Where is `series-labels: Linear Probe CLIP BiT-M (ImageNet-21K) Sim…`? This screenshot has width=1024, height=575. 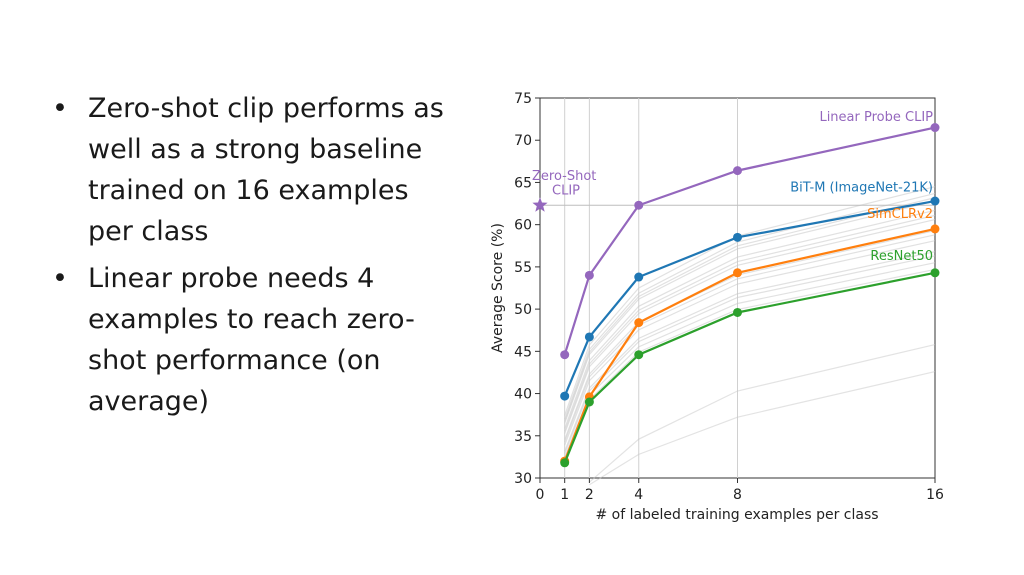
series-labels: Linear Probe CLIP BiT-M (ImageNet-21K) Sim… is located at coordinates (861, 187).